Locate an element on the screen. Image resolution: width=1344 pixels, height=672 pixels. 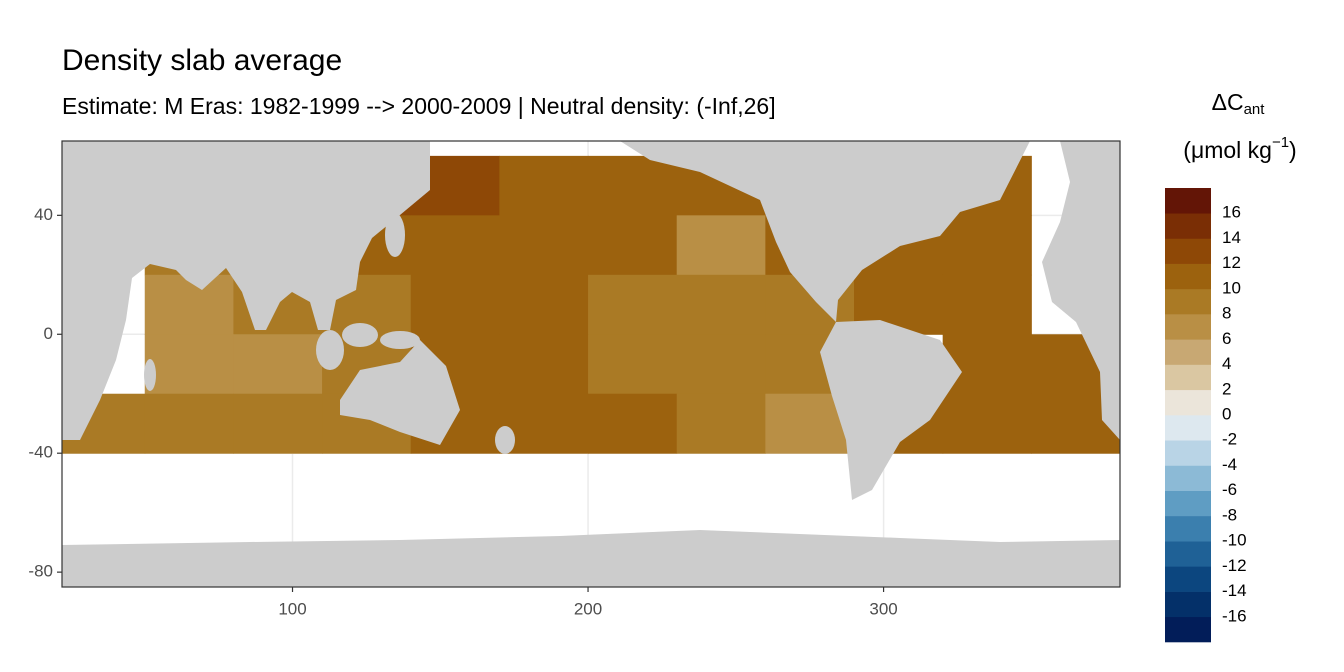
europe-africa-east is located at coordinates (1081, 290).